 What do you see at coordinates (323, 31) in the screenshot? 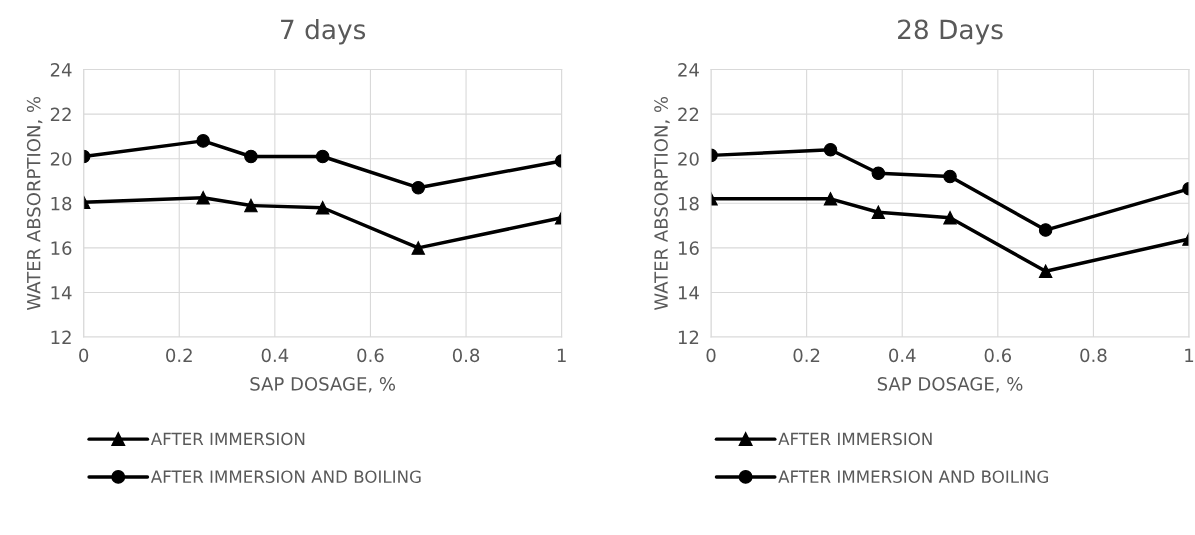
I see `chart-title: 7 days` at bounding box center [323, 31].